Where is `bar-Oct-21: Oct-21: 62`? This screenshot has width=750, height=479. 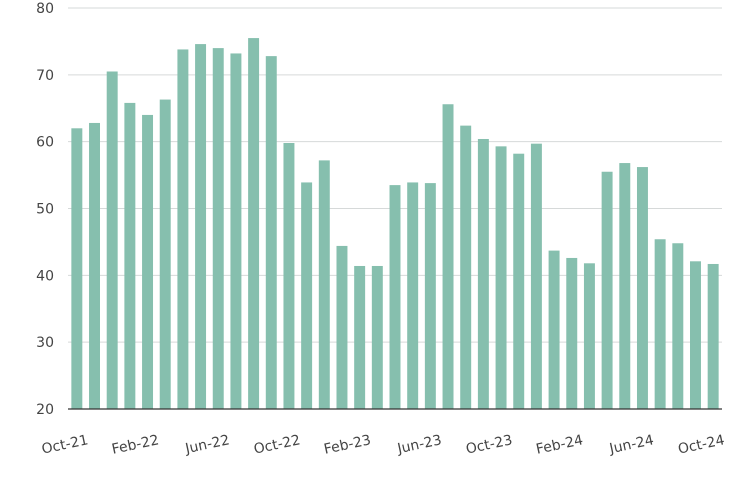 bar-Oct-21: Oct-21: 62 is located at coordinates (77, 269).